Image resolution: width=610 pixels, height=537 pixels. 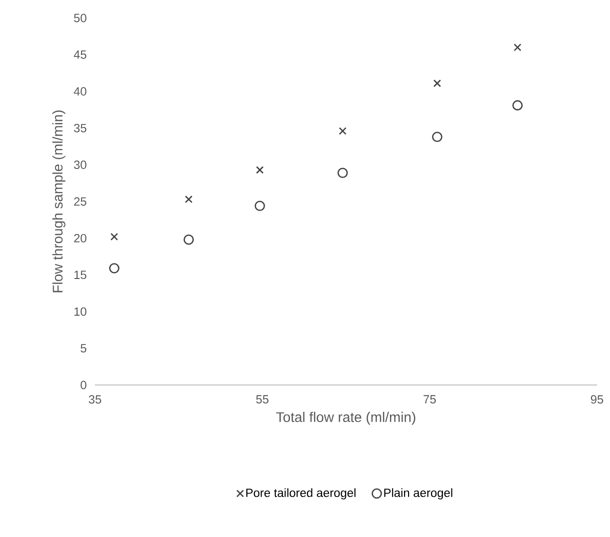 What do you see at coordinates (418, 494) in the screenshot?
I see `legend-label: Plain aerogel` at bounding box center [418, 494].